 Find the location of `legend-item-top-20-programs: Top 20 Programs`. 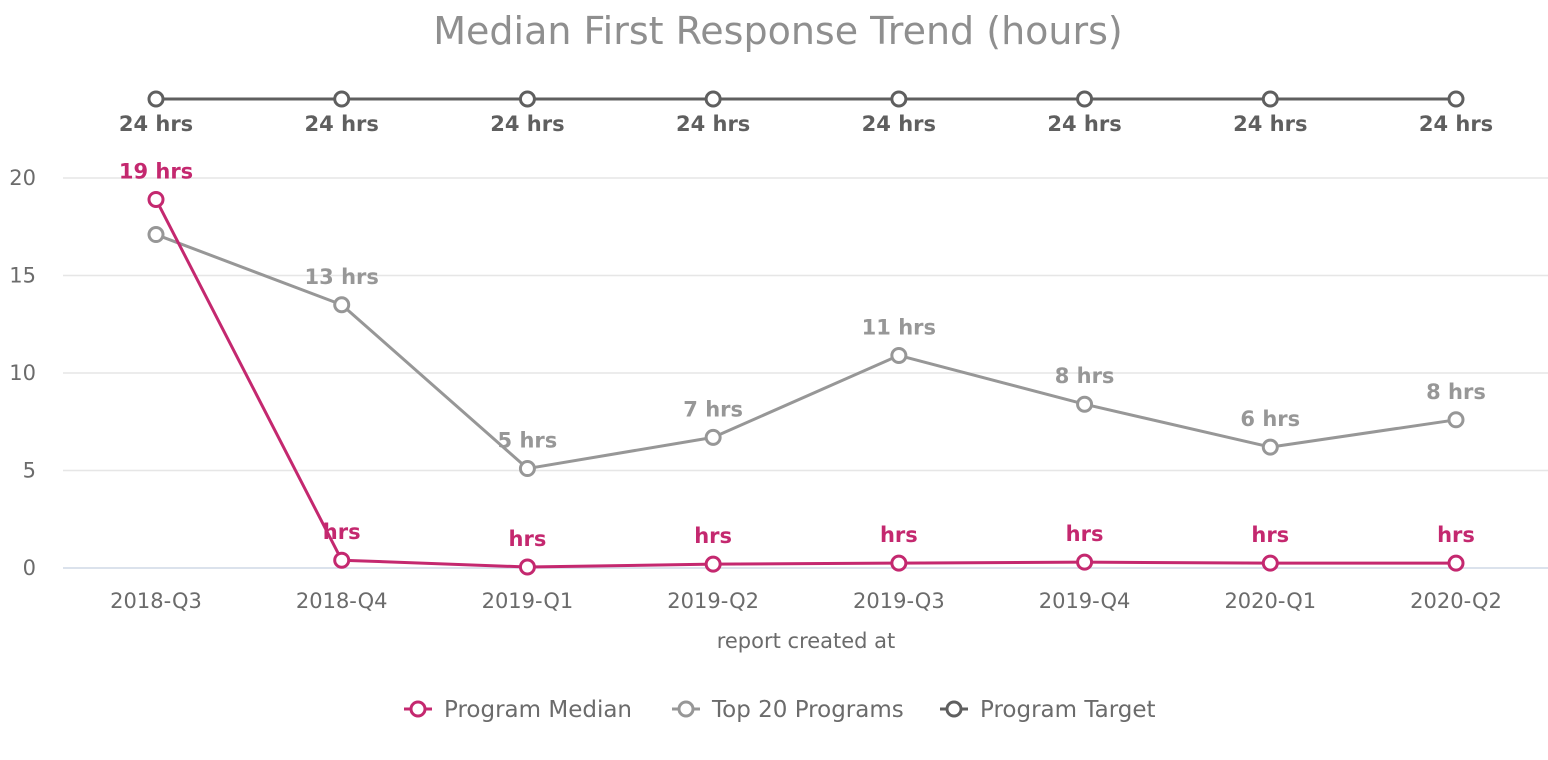

legend-item-top-20-programs: Top 20 Programs is located at coordinates (788, 710).